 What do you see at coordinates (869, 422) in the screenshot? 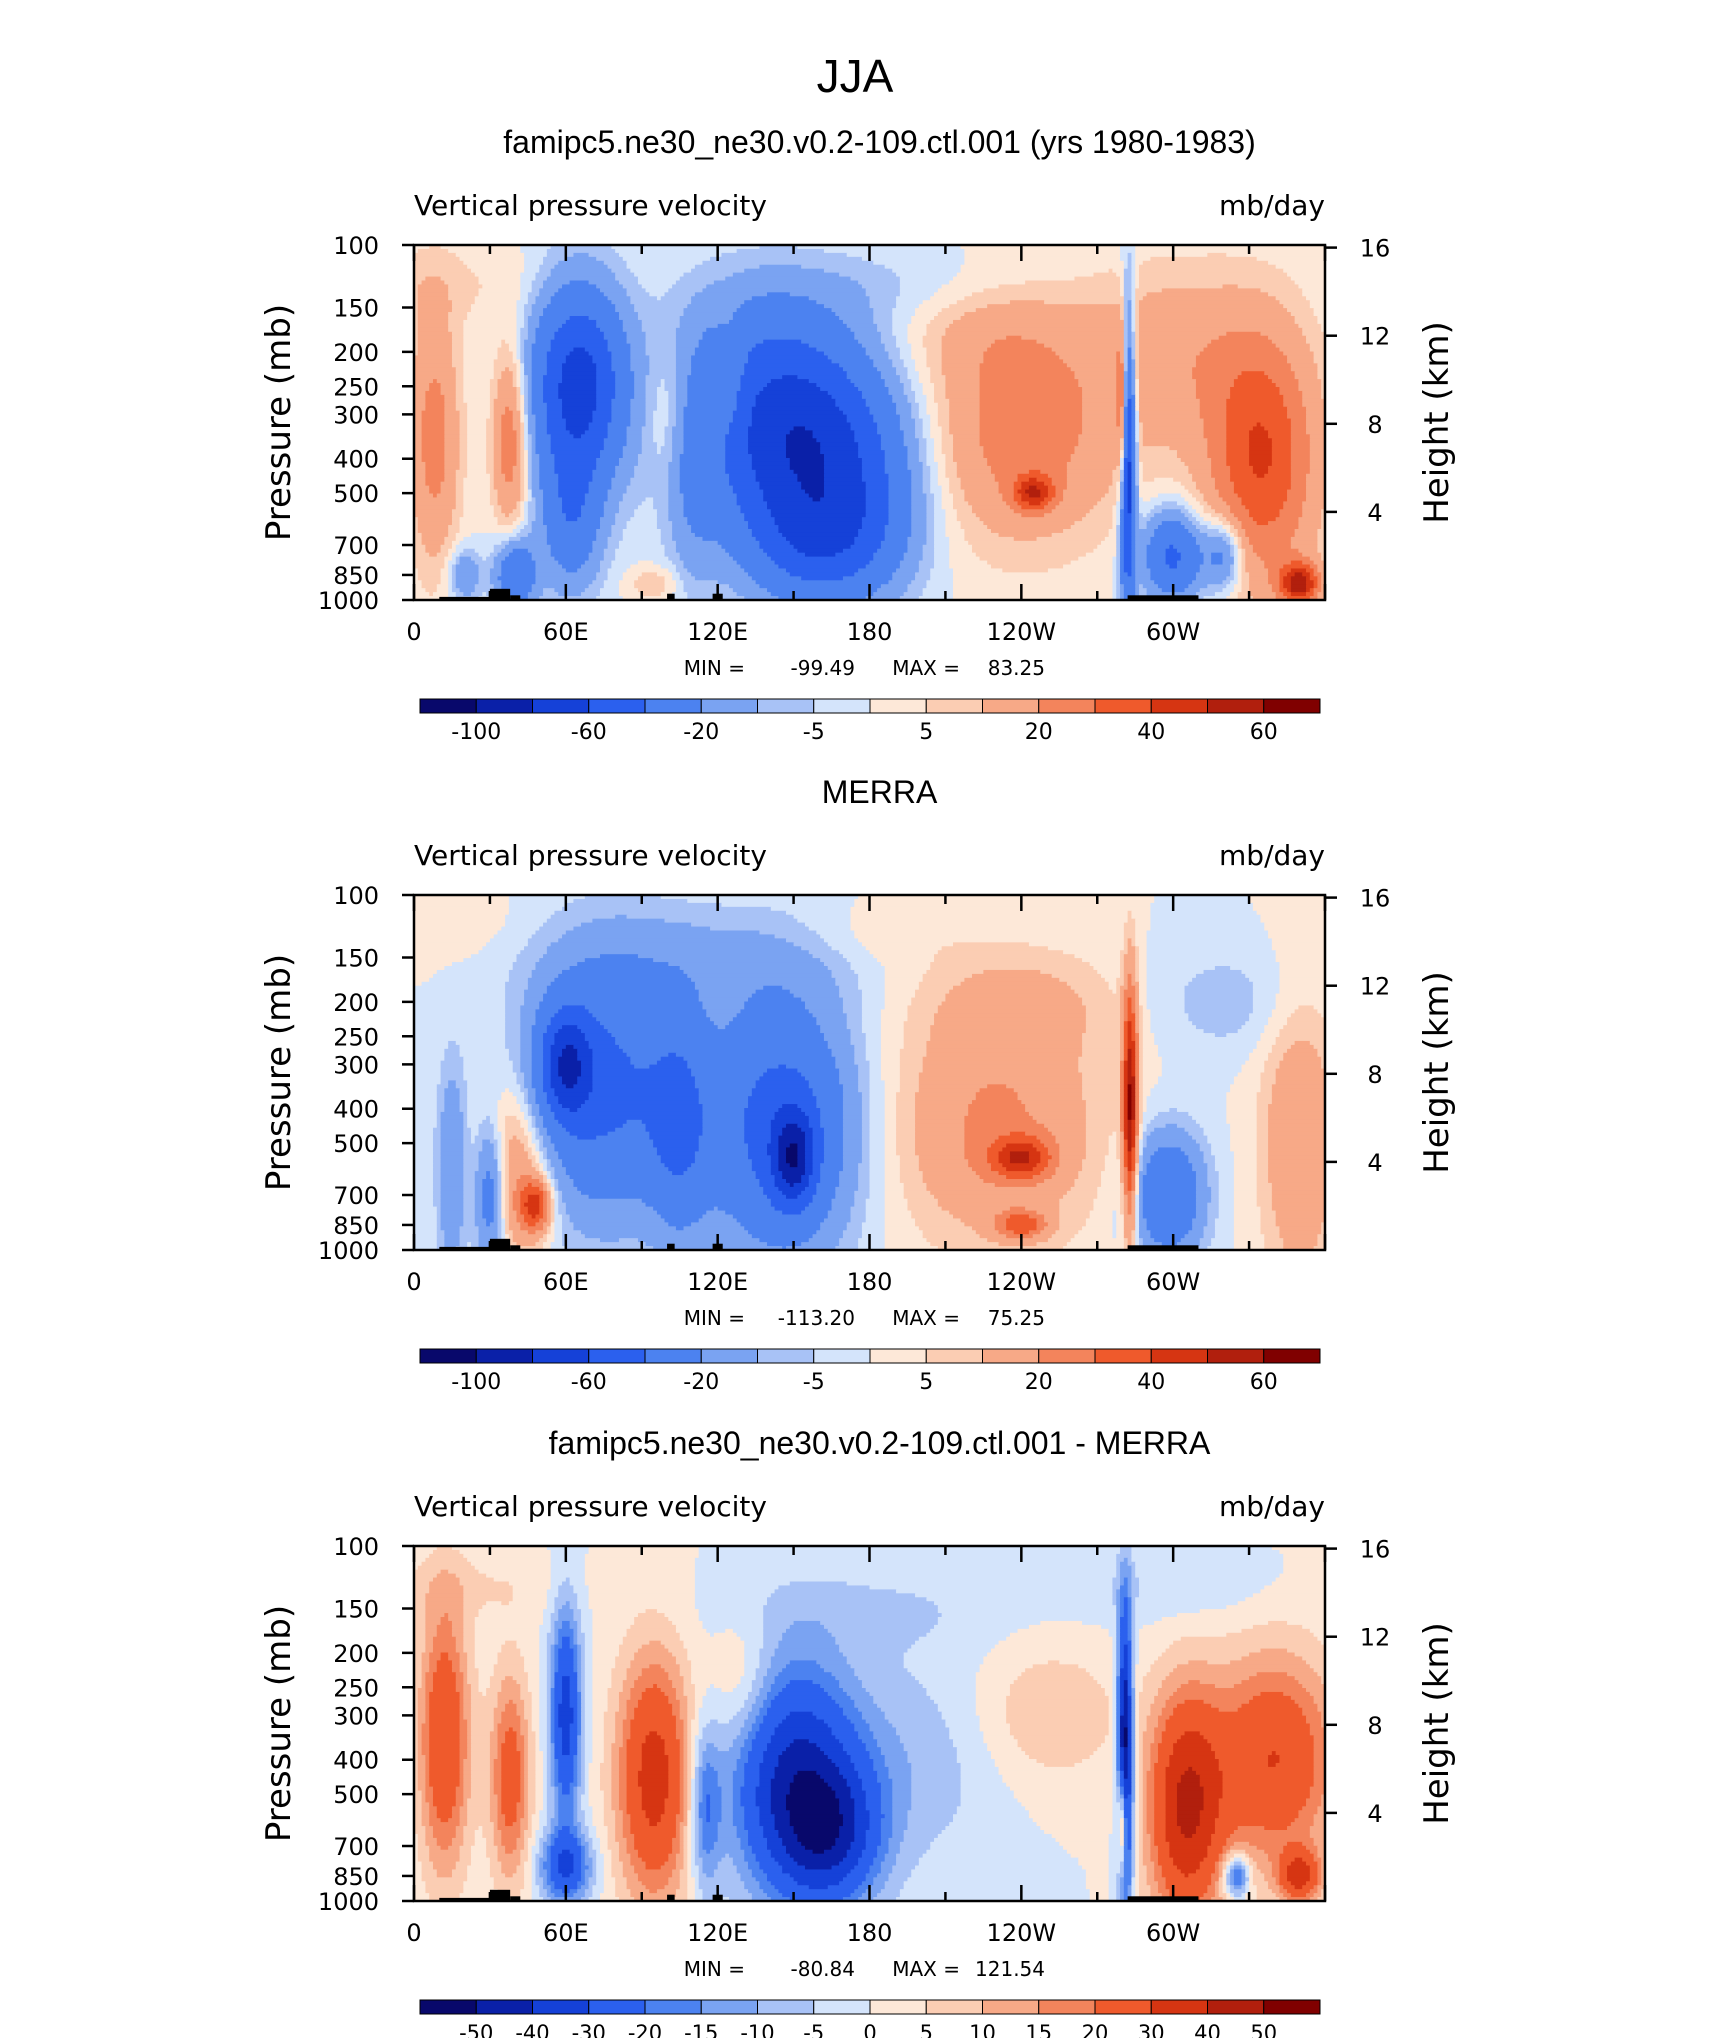
I see `contour-field` at bounding box center [869, 422].